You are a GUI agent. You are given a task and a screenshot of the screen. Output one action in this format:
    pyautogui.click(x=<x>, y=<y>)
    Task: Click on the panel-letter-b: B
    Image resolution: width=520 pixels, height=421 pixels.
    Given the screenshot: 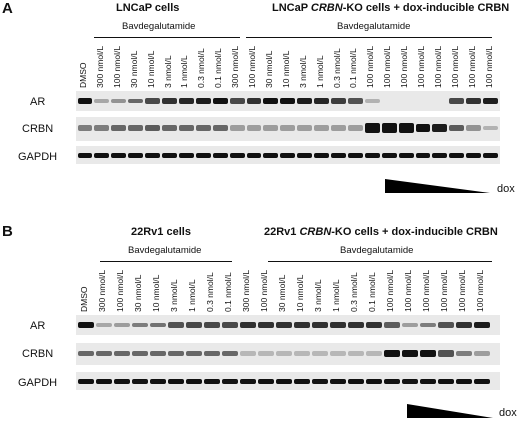 What is the action you would take?
    pyautogui.click(x=7, y=231)
    